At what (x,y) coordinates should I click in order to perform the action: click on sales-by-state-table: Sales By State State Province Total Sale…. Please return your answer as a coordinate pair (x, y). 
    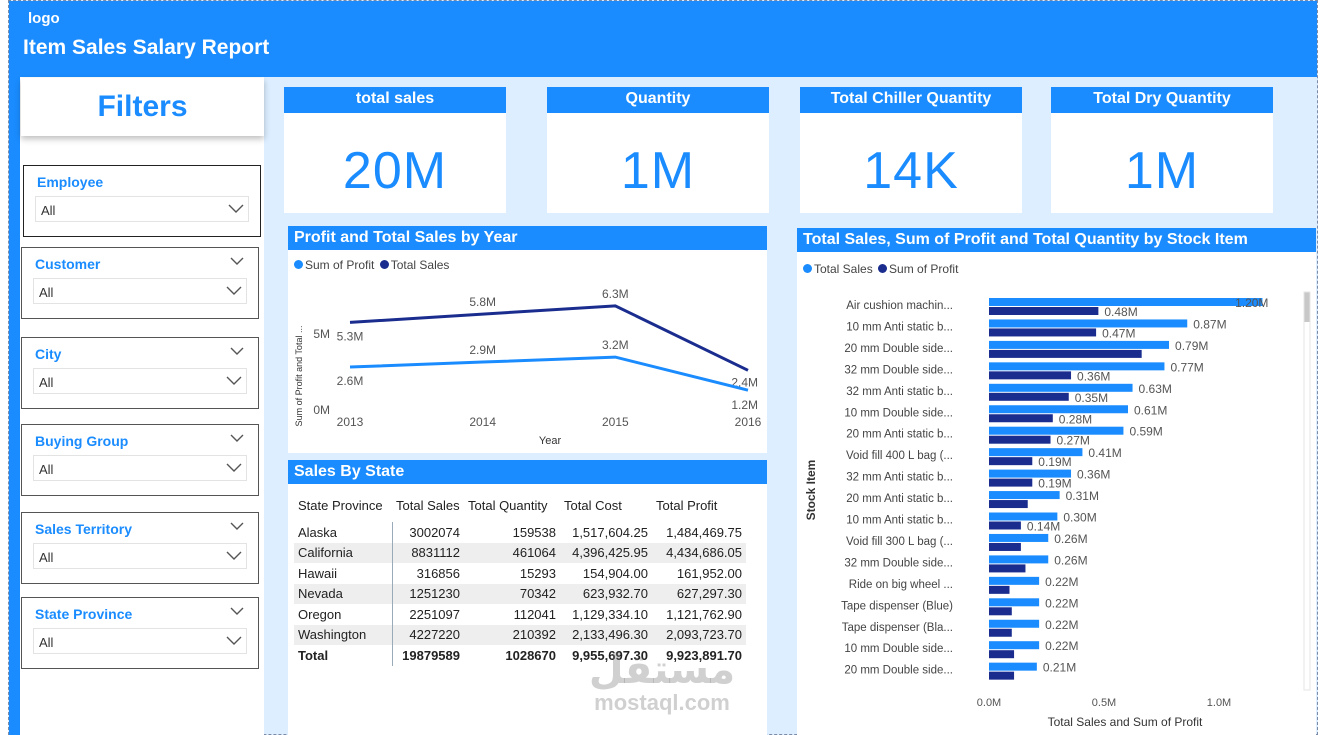
    Looking at the image, I should click on (527, 597).